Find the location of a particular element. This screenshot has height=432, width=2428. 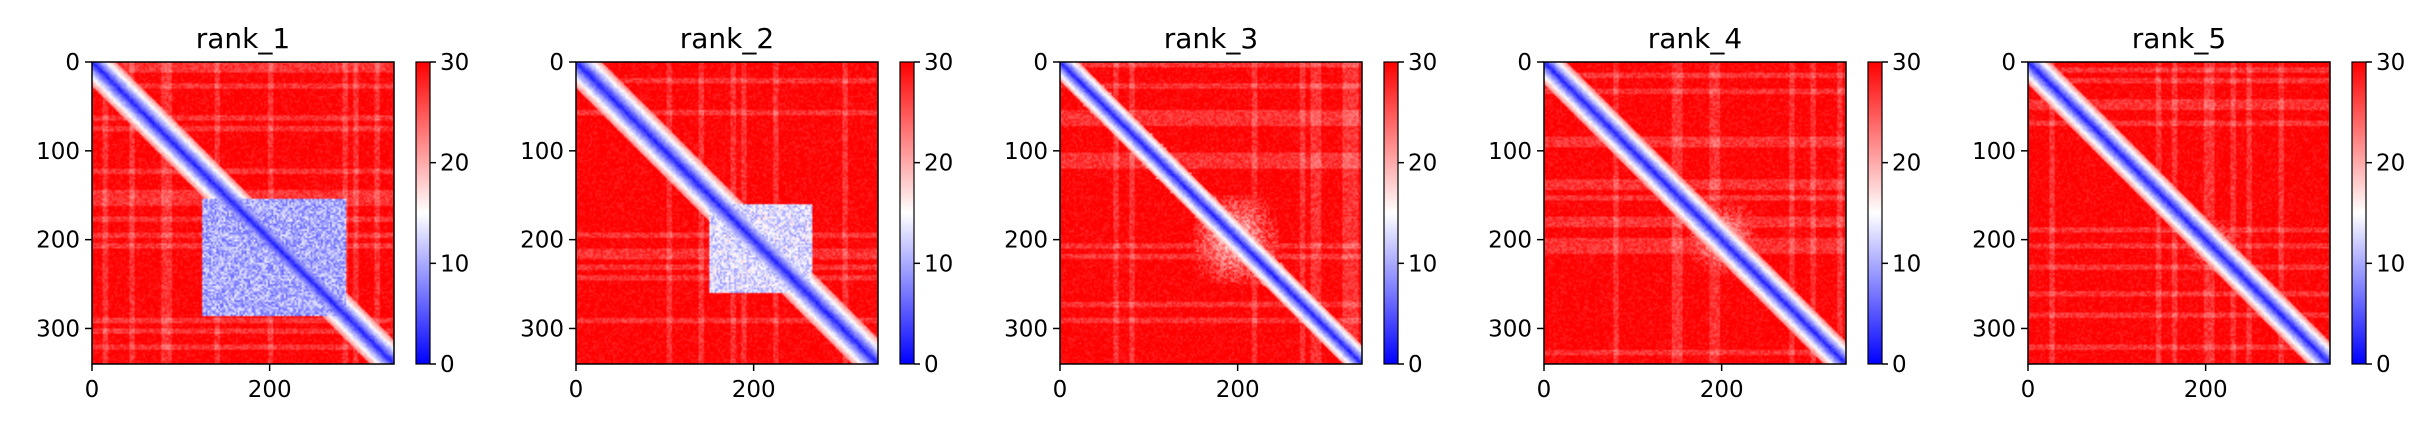

chart-title: rank_1 is located at coordinates (243, 38).